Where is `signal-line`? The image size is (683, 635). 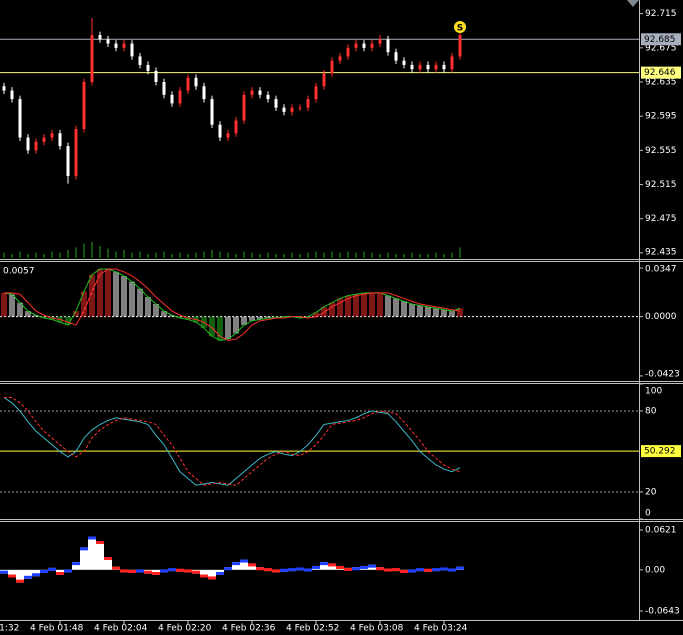
signal-line is located at coordinates (232, 441).